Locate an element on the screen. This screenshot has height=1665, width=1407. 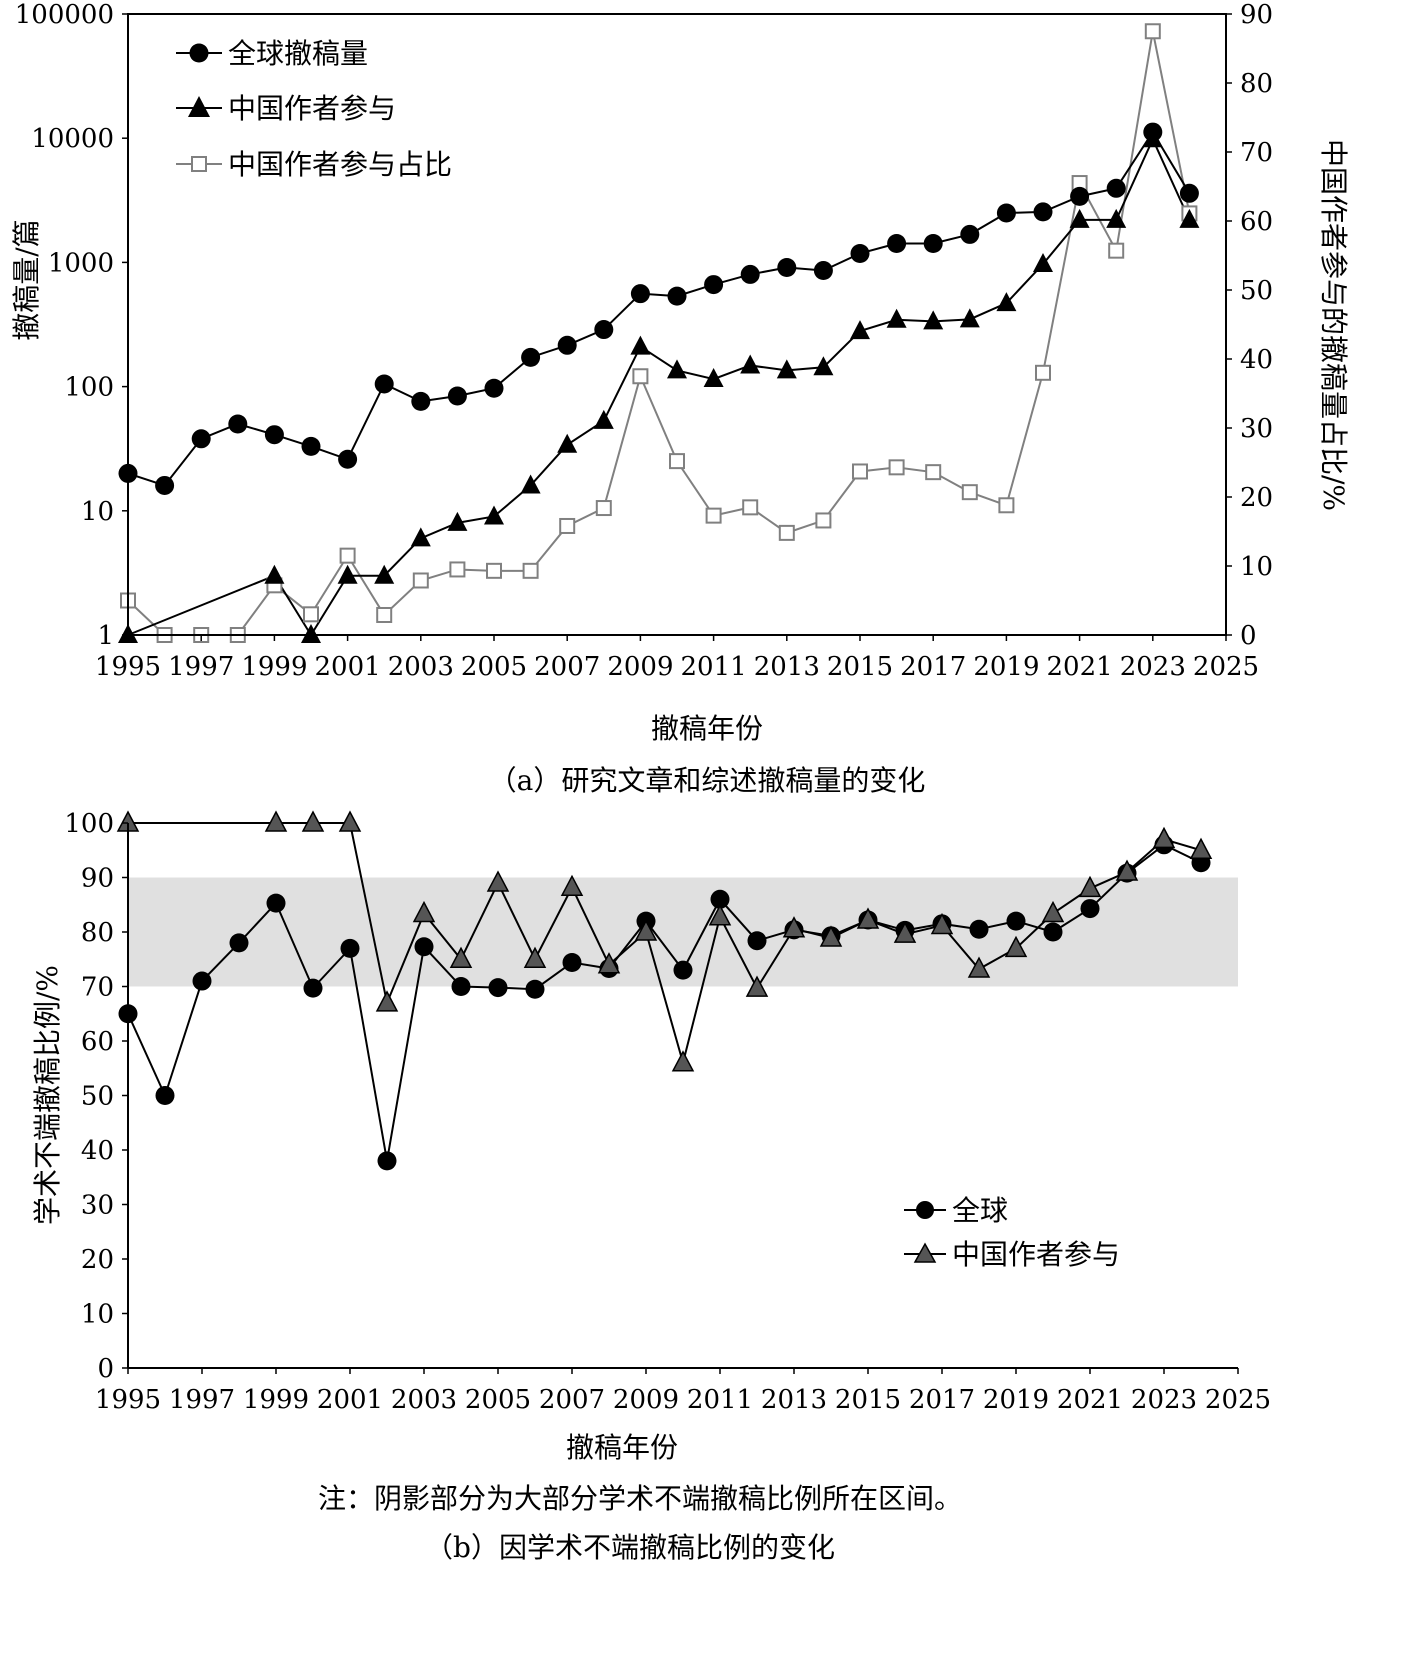
legend-china-participation: 中国作者参与 is located at coordinates (286, 108).